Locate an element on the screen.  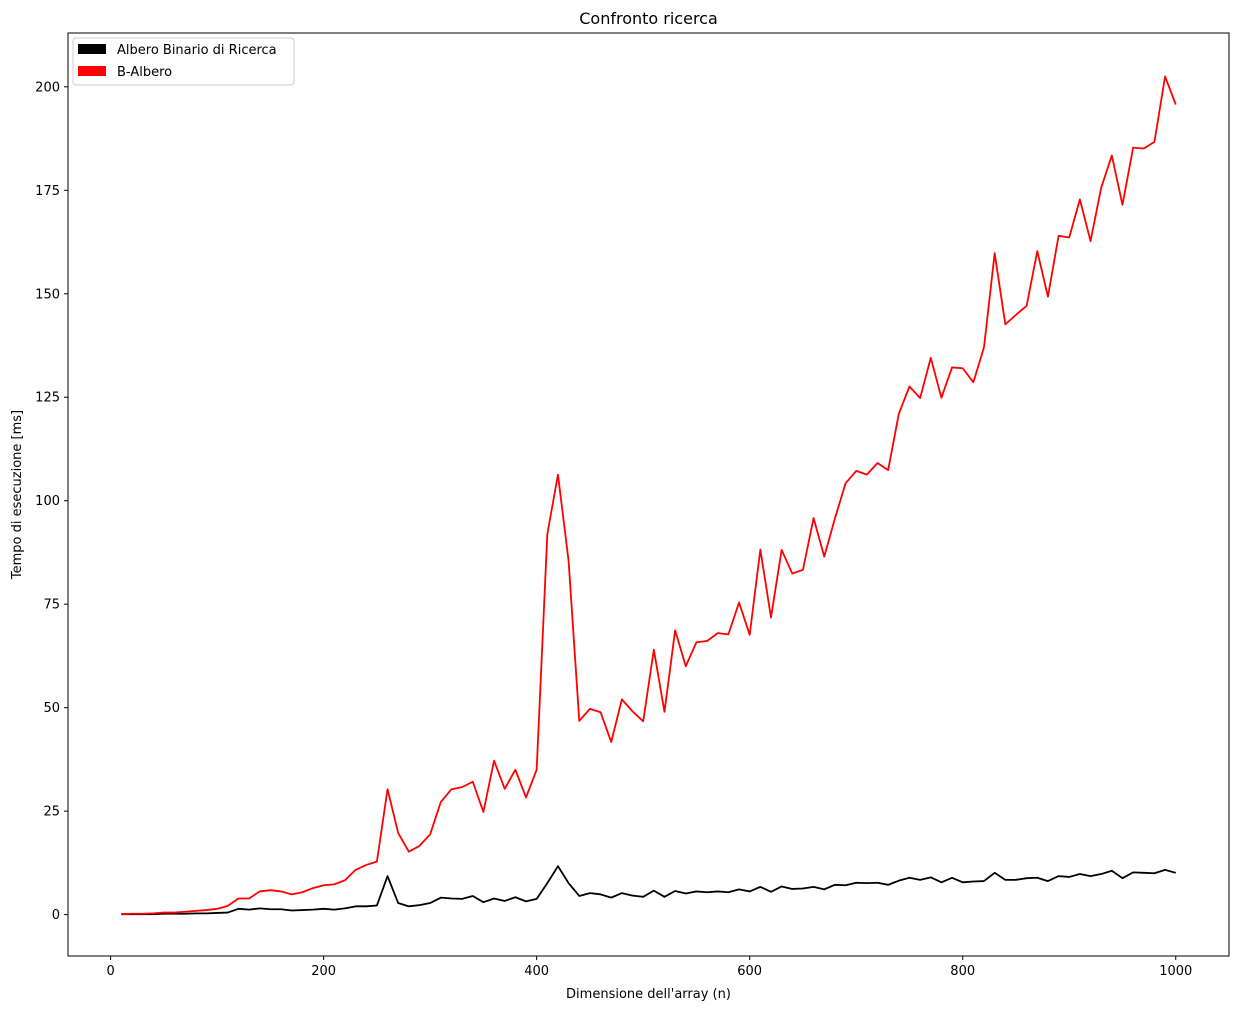
x-tick-label: 200 is located at coordinates (323, 971).